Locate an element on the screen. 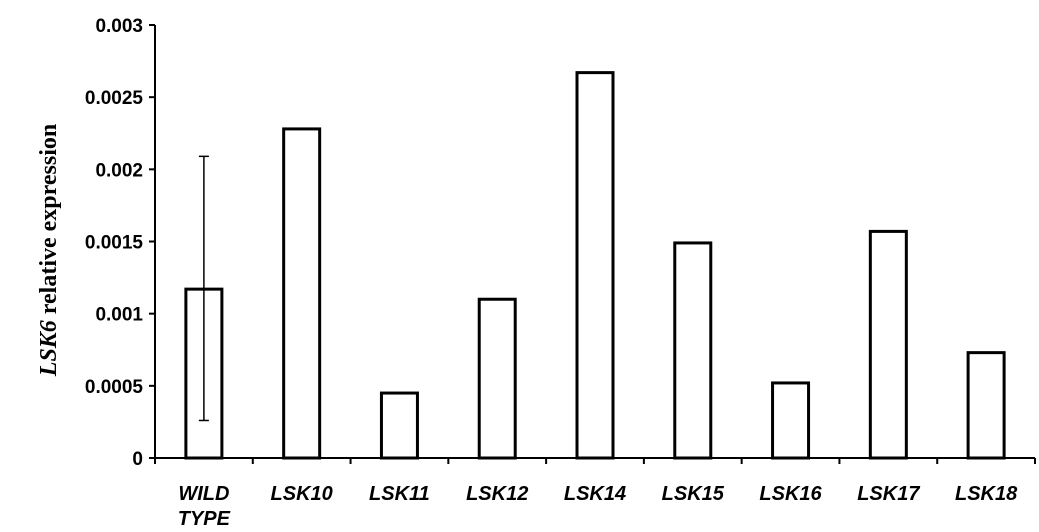  x-tick-label: LSK15 is located at coordinates (693, 494).